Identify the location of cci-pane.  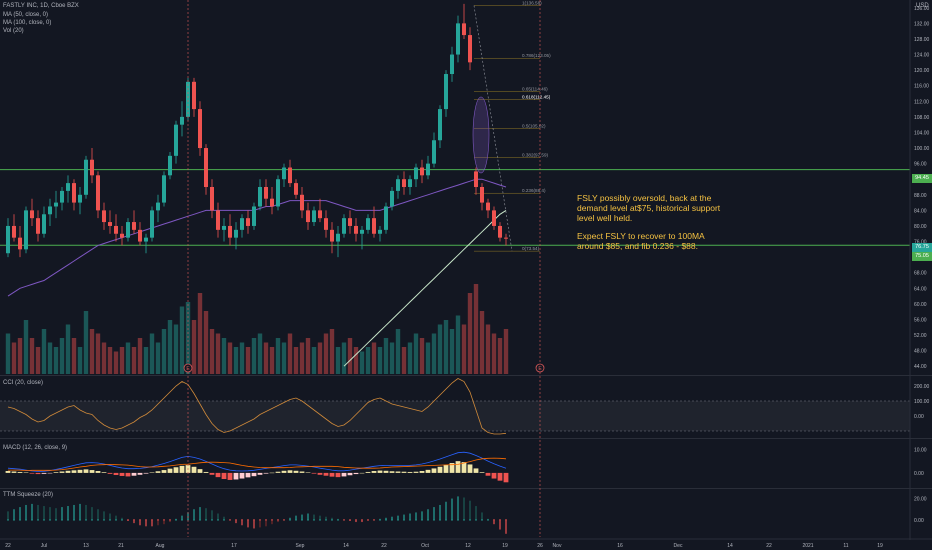
(455, 406).